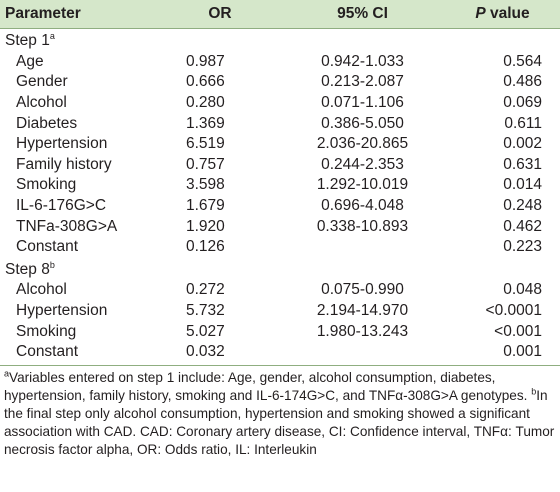  Describe the element at coordinates (30, 61) in the screenshot. I see `parameter-cell: Age` at that location.